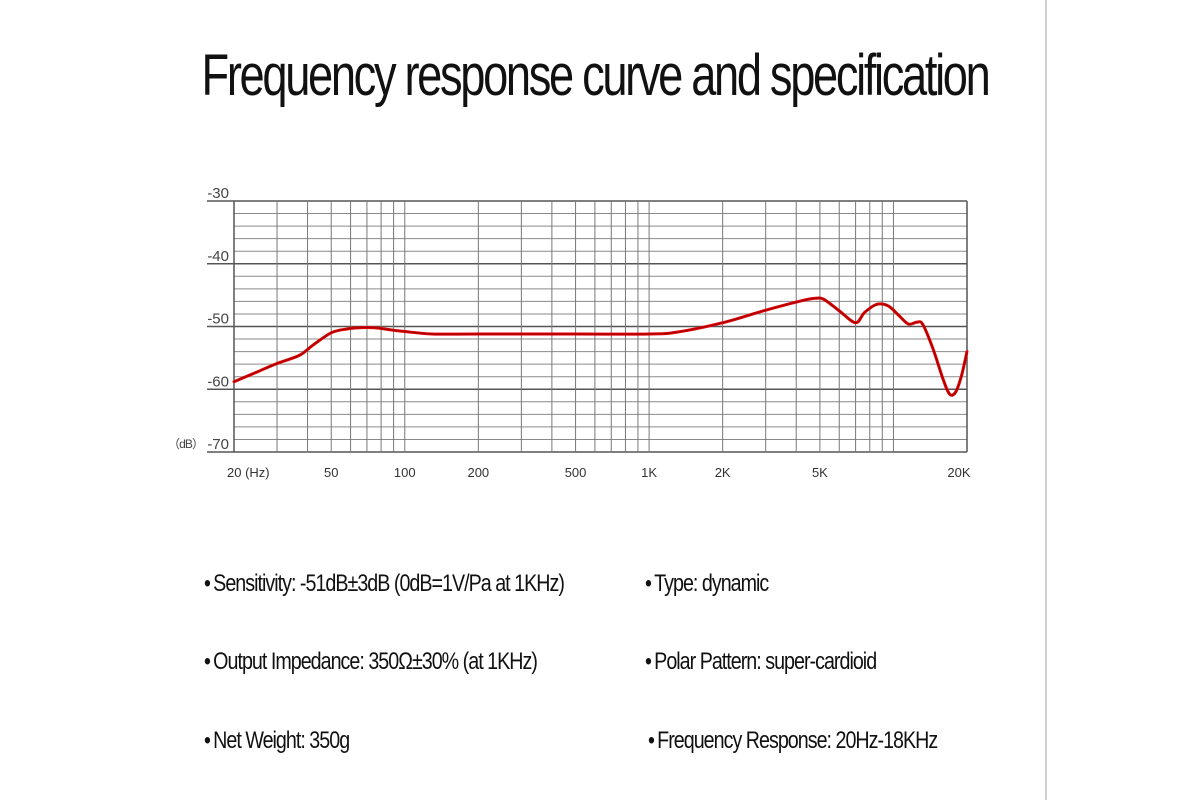  Describe the element at coordinates (820, 472) in the screenshot. I see `x-tick-label: 5K` at that location.